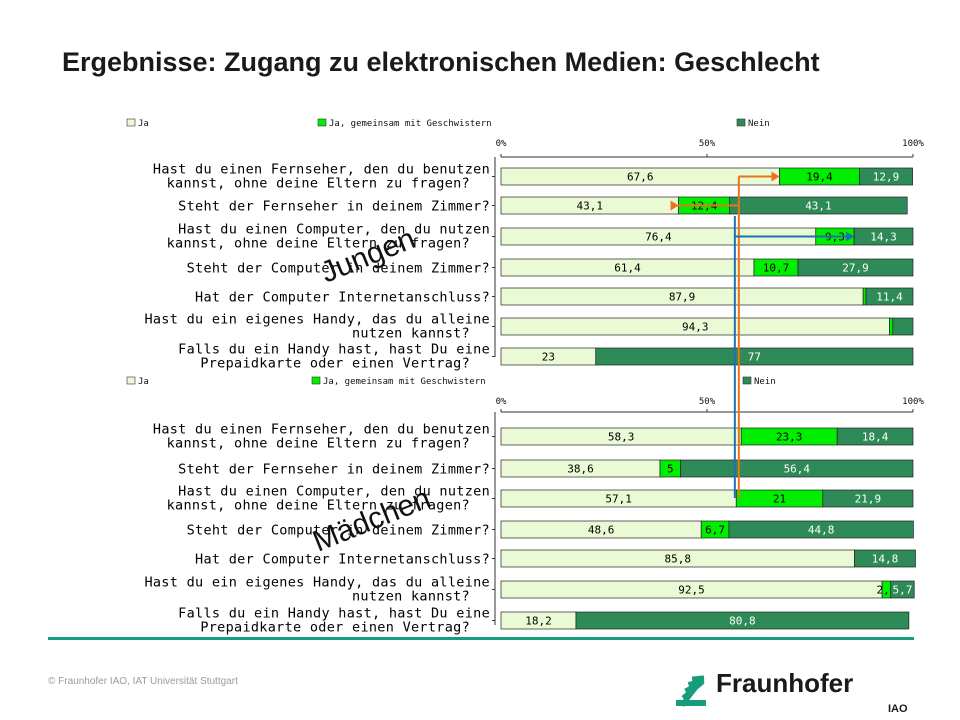  I want to click on fraunhofer-mark-icon, so click(691, 691).